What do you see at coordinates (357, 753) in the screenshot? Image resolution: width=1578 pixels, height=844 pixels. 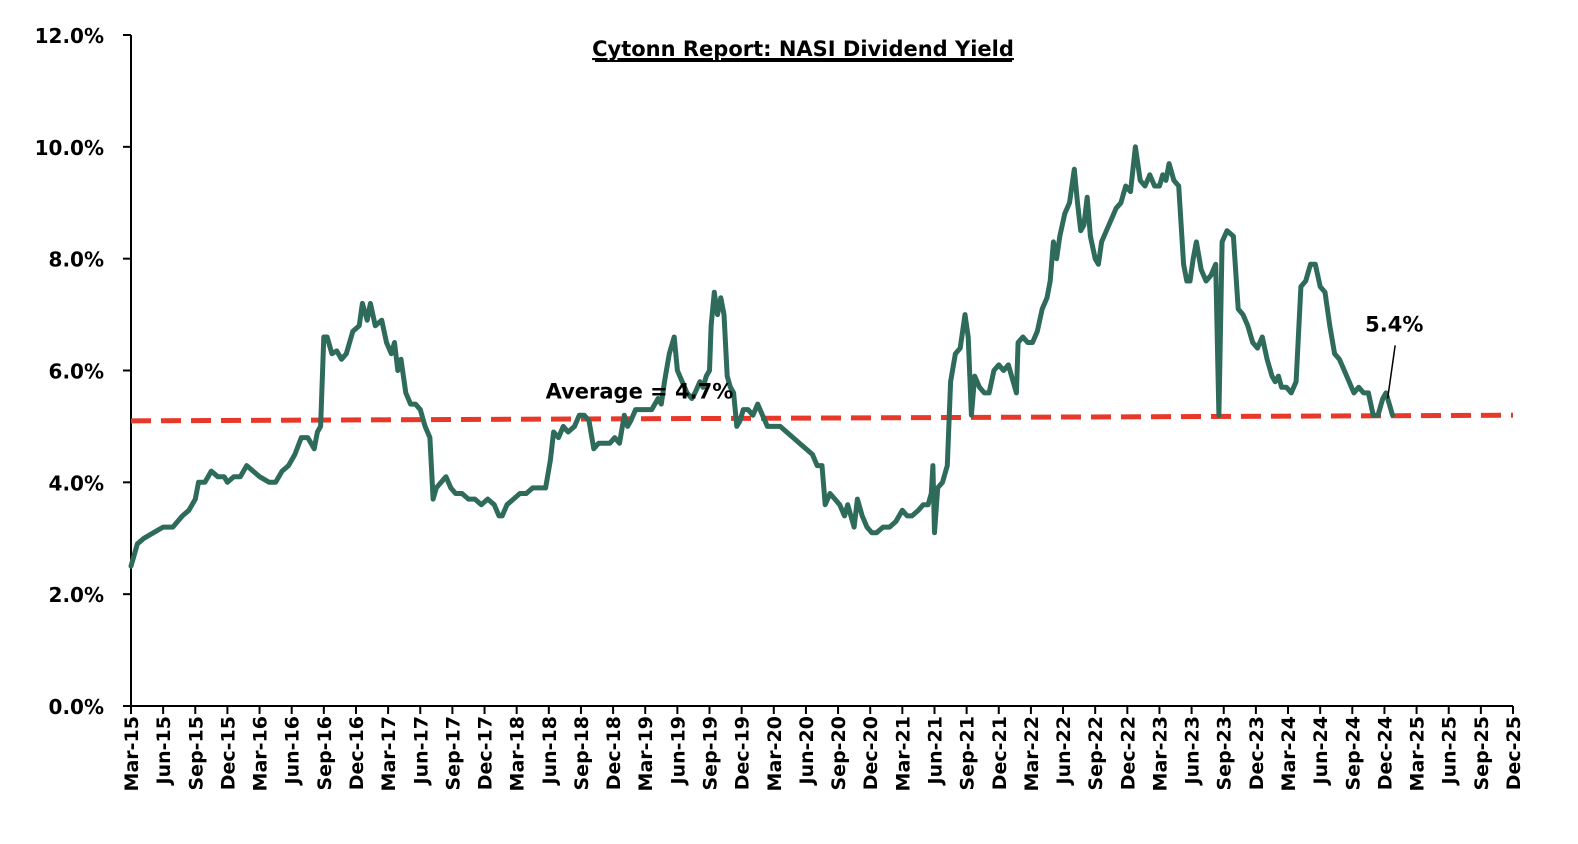 I see `x-tick-label: Dec-16` at bounding box center [357, 753].